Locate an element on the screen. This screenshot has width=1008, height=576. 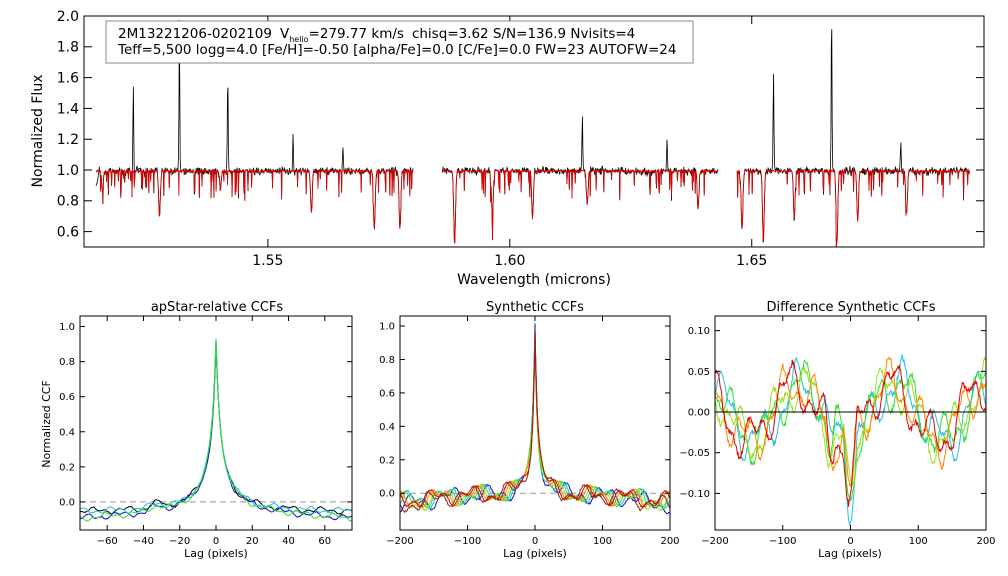
difference-ccf-xtick-label: 100 is located at coordinates (918, 541).